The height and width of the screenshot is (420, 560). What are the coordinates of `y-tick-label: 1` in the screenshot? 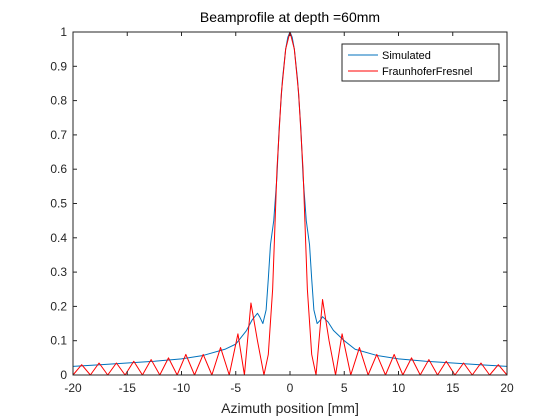 It's located at (63, 32).